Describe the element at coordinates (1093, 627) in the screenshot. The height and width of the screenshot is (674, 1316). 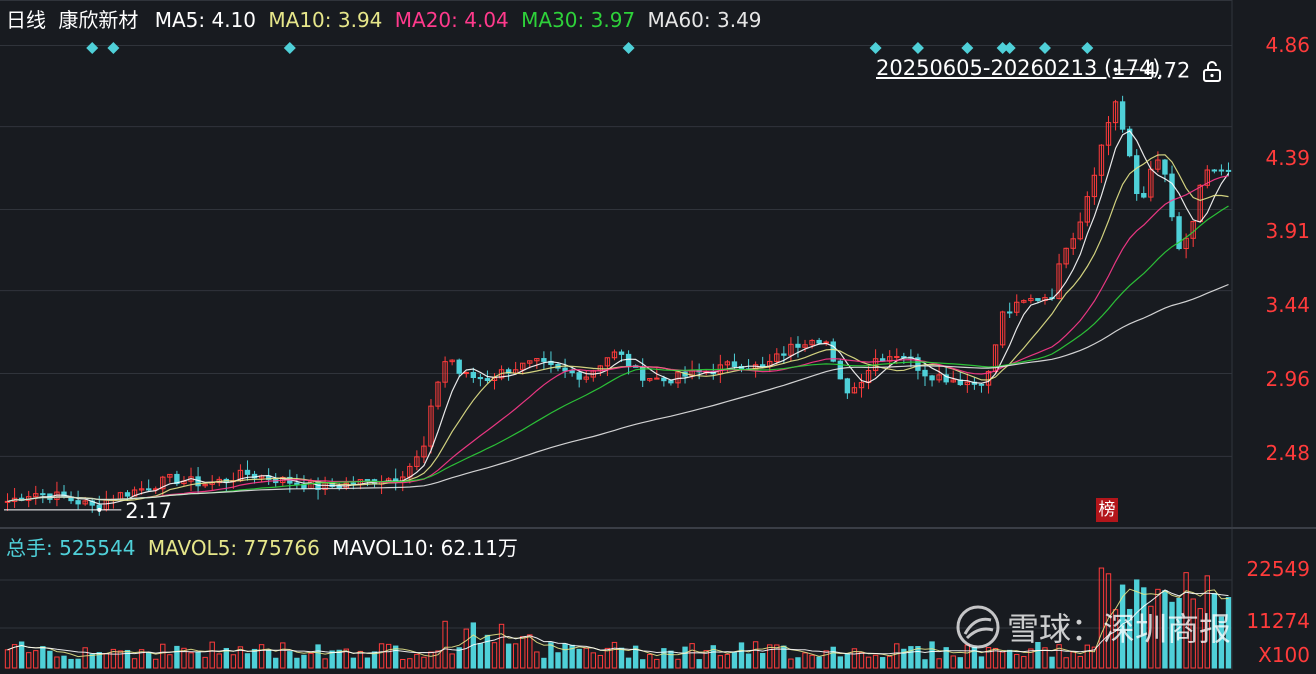
I see `watermark: 雪球：深圳商报` at that location.